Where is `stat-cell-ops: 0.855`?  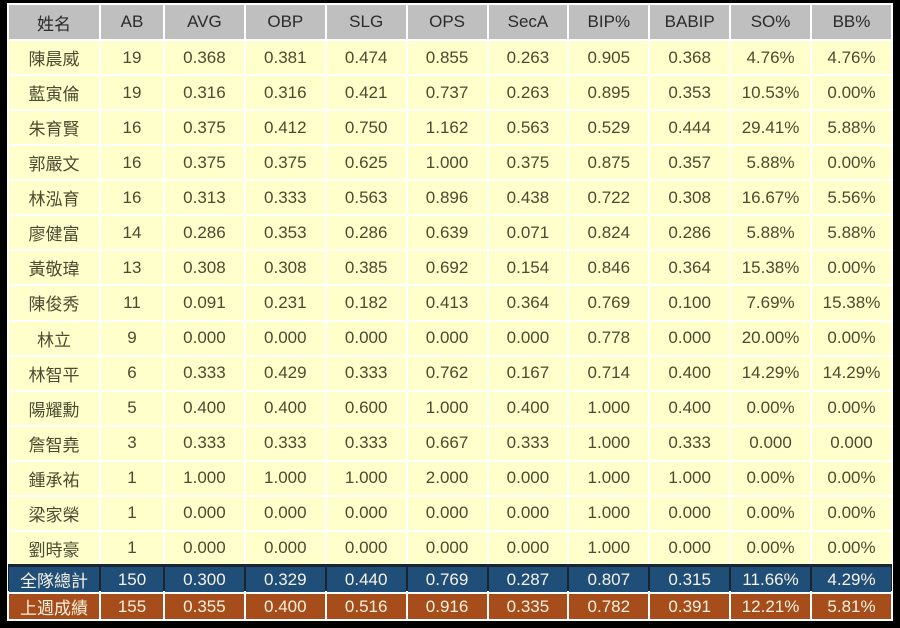 stat-cell-ops: 0.855 is located at coordinates (447, 58).